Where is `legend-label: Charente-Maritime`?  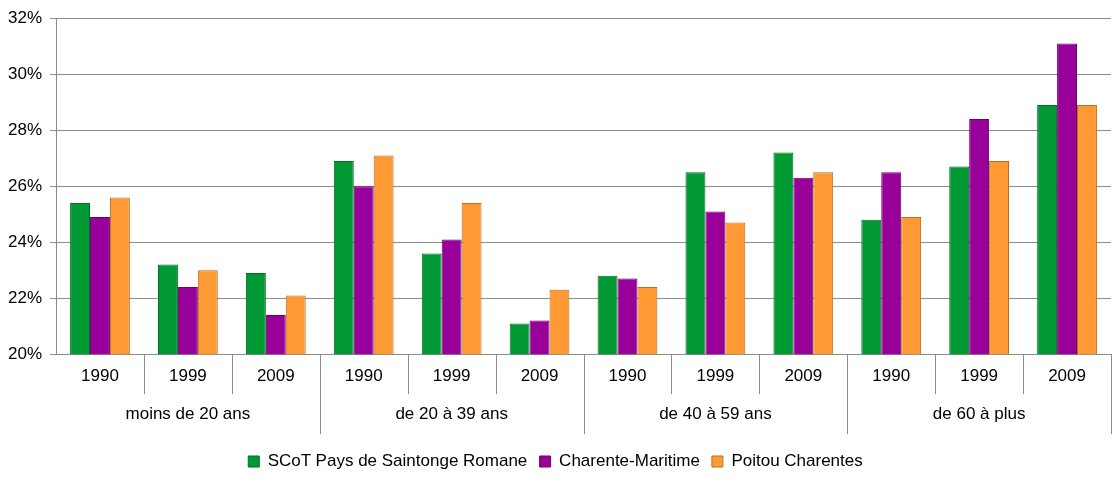
legend-label: Charente-Maritime is located at coordinates (629, 461).